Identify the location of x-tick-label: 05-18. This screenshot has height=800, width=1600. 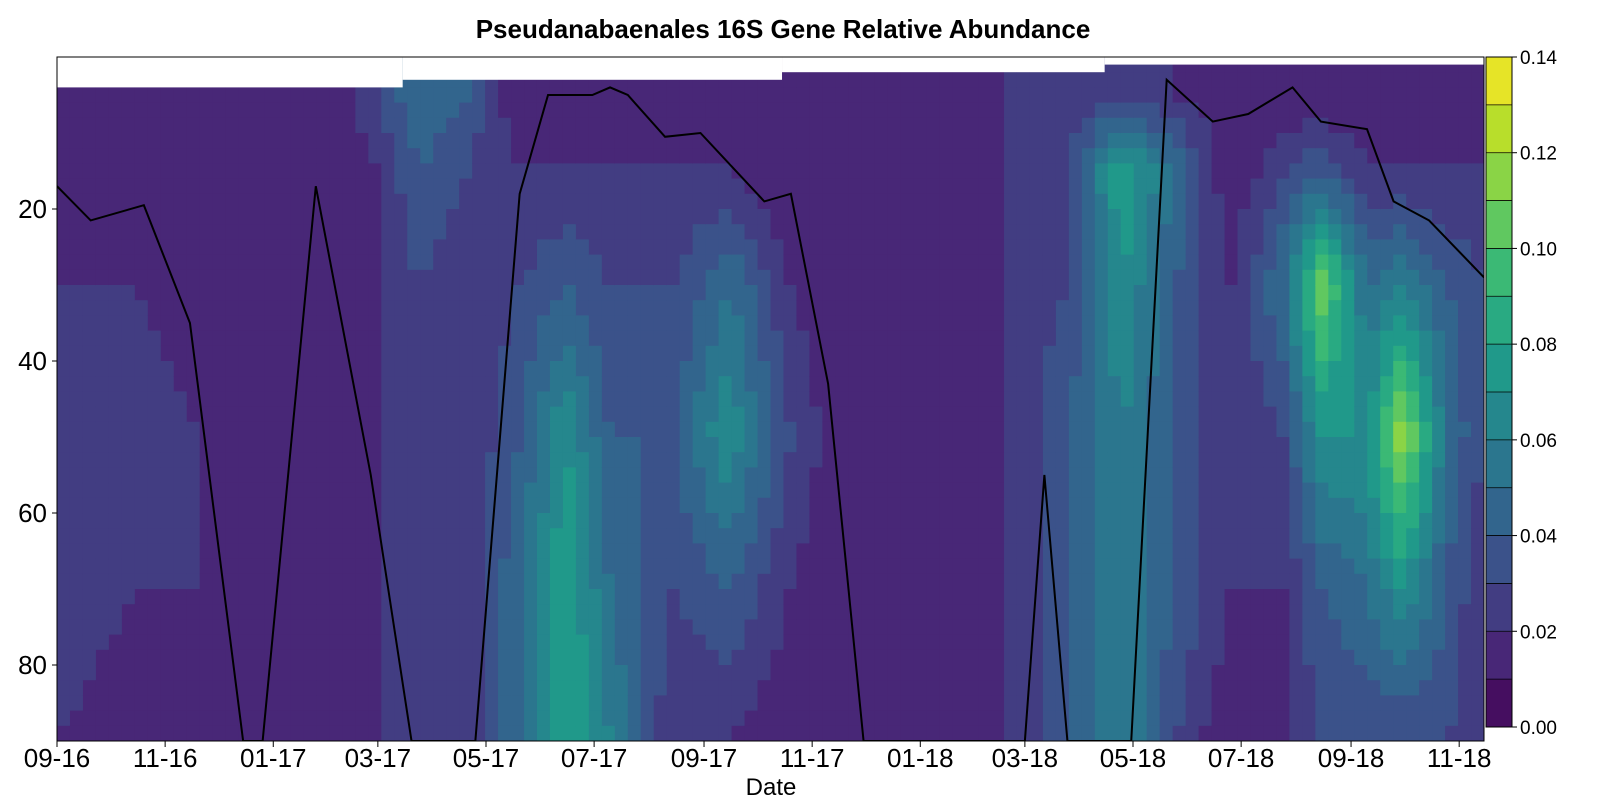
(1133, 758).